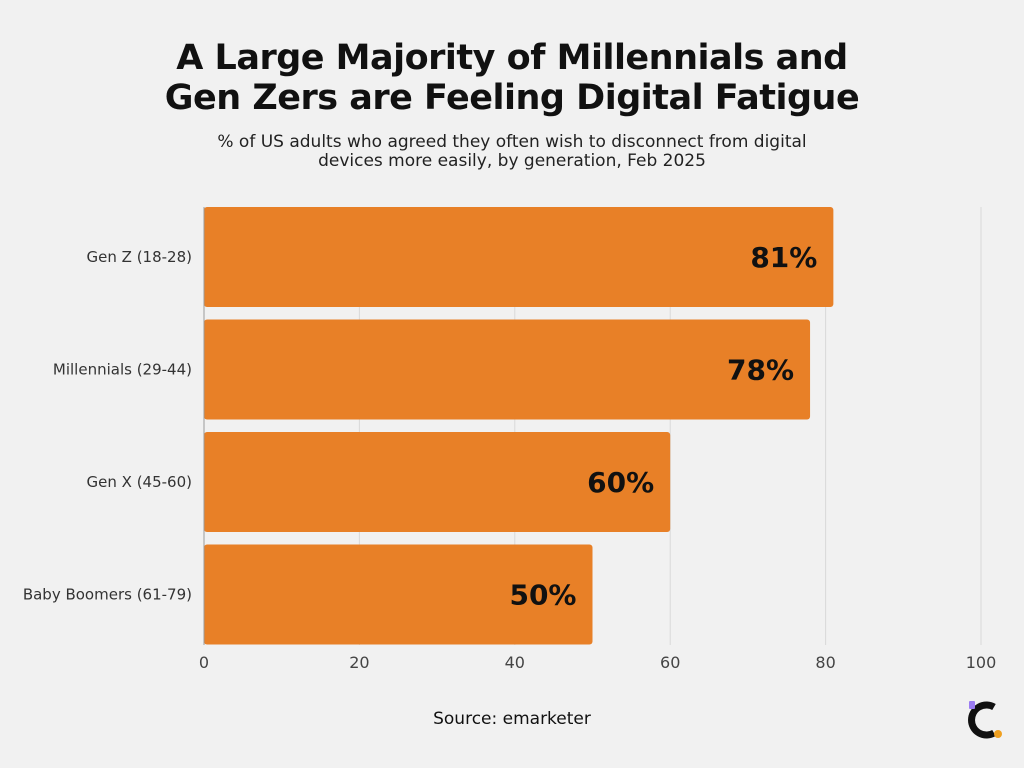 This screenshot has height=768, width=1024. Describe the element at coordinates (981, 662) in the screenshot. I see `x-tick-label-5: 100` at that location.